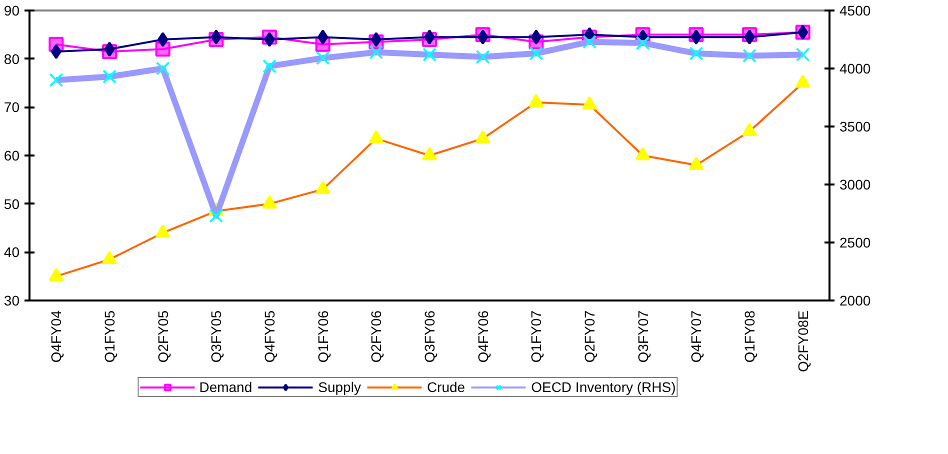  Describe the element at coordinates (339, 387) in the screenshot. I see `legend-label: Supply` at that location.